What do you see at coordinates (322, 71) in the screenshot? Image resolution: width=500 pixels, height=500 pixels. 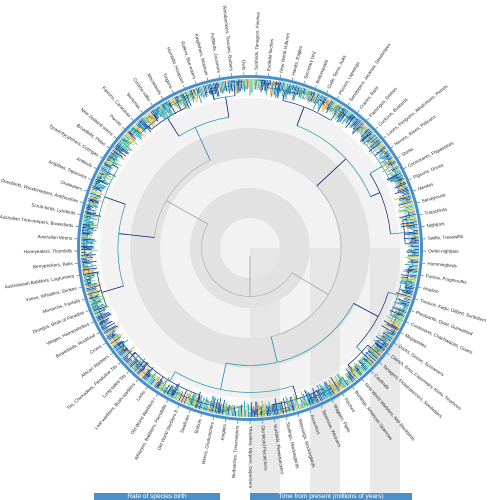 I see `clade-label: Buttonquails` at bounding box center [322, 71].